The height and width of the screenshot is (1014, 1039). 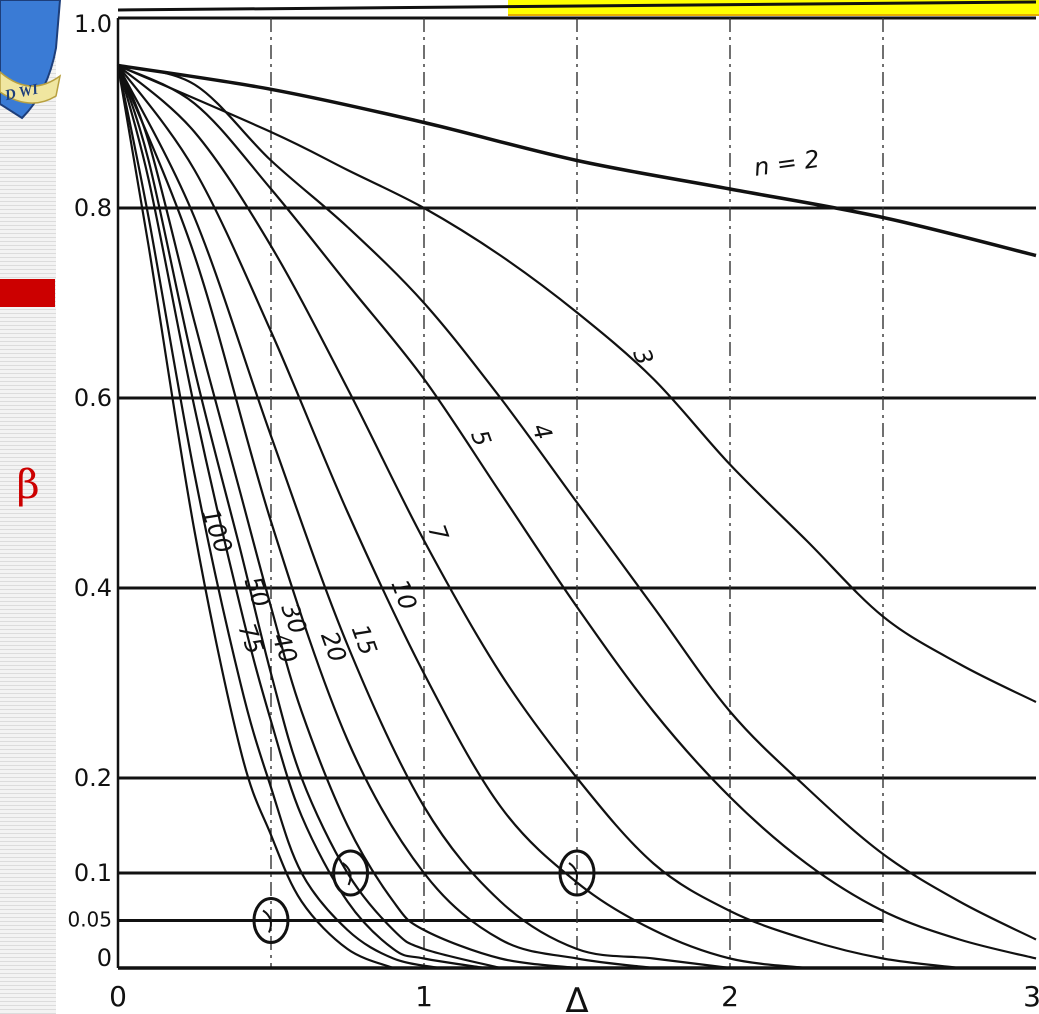 I want to click on x-axis-title: Δ, so click(x=576, y=997).